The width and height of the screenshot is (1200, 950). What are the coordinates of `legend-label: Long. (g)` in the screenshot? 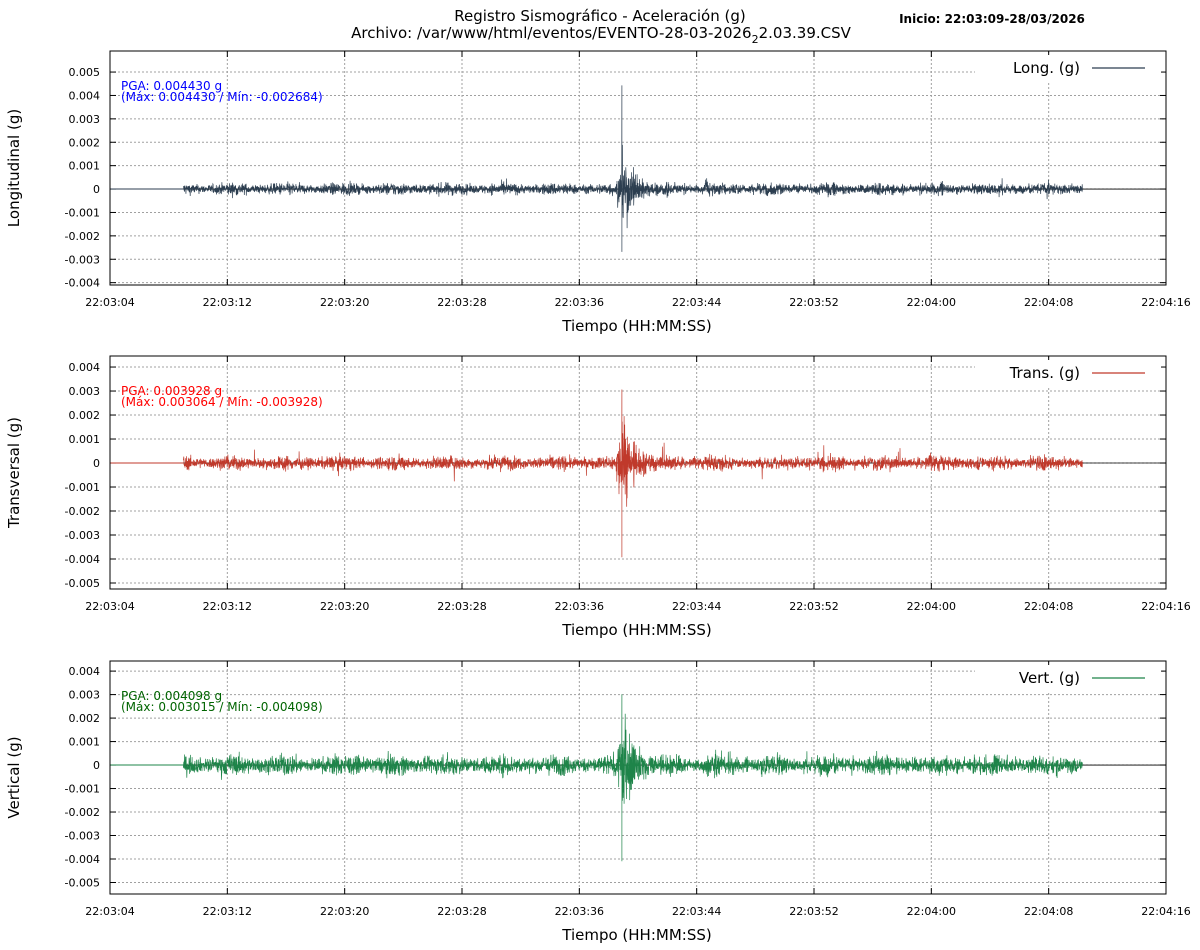 It's located at (1046, 68).